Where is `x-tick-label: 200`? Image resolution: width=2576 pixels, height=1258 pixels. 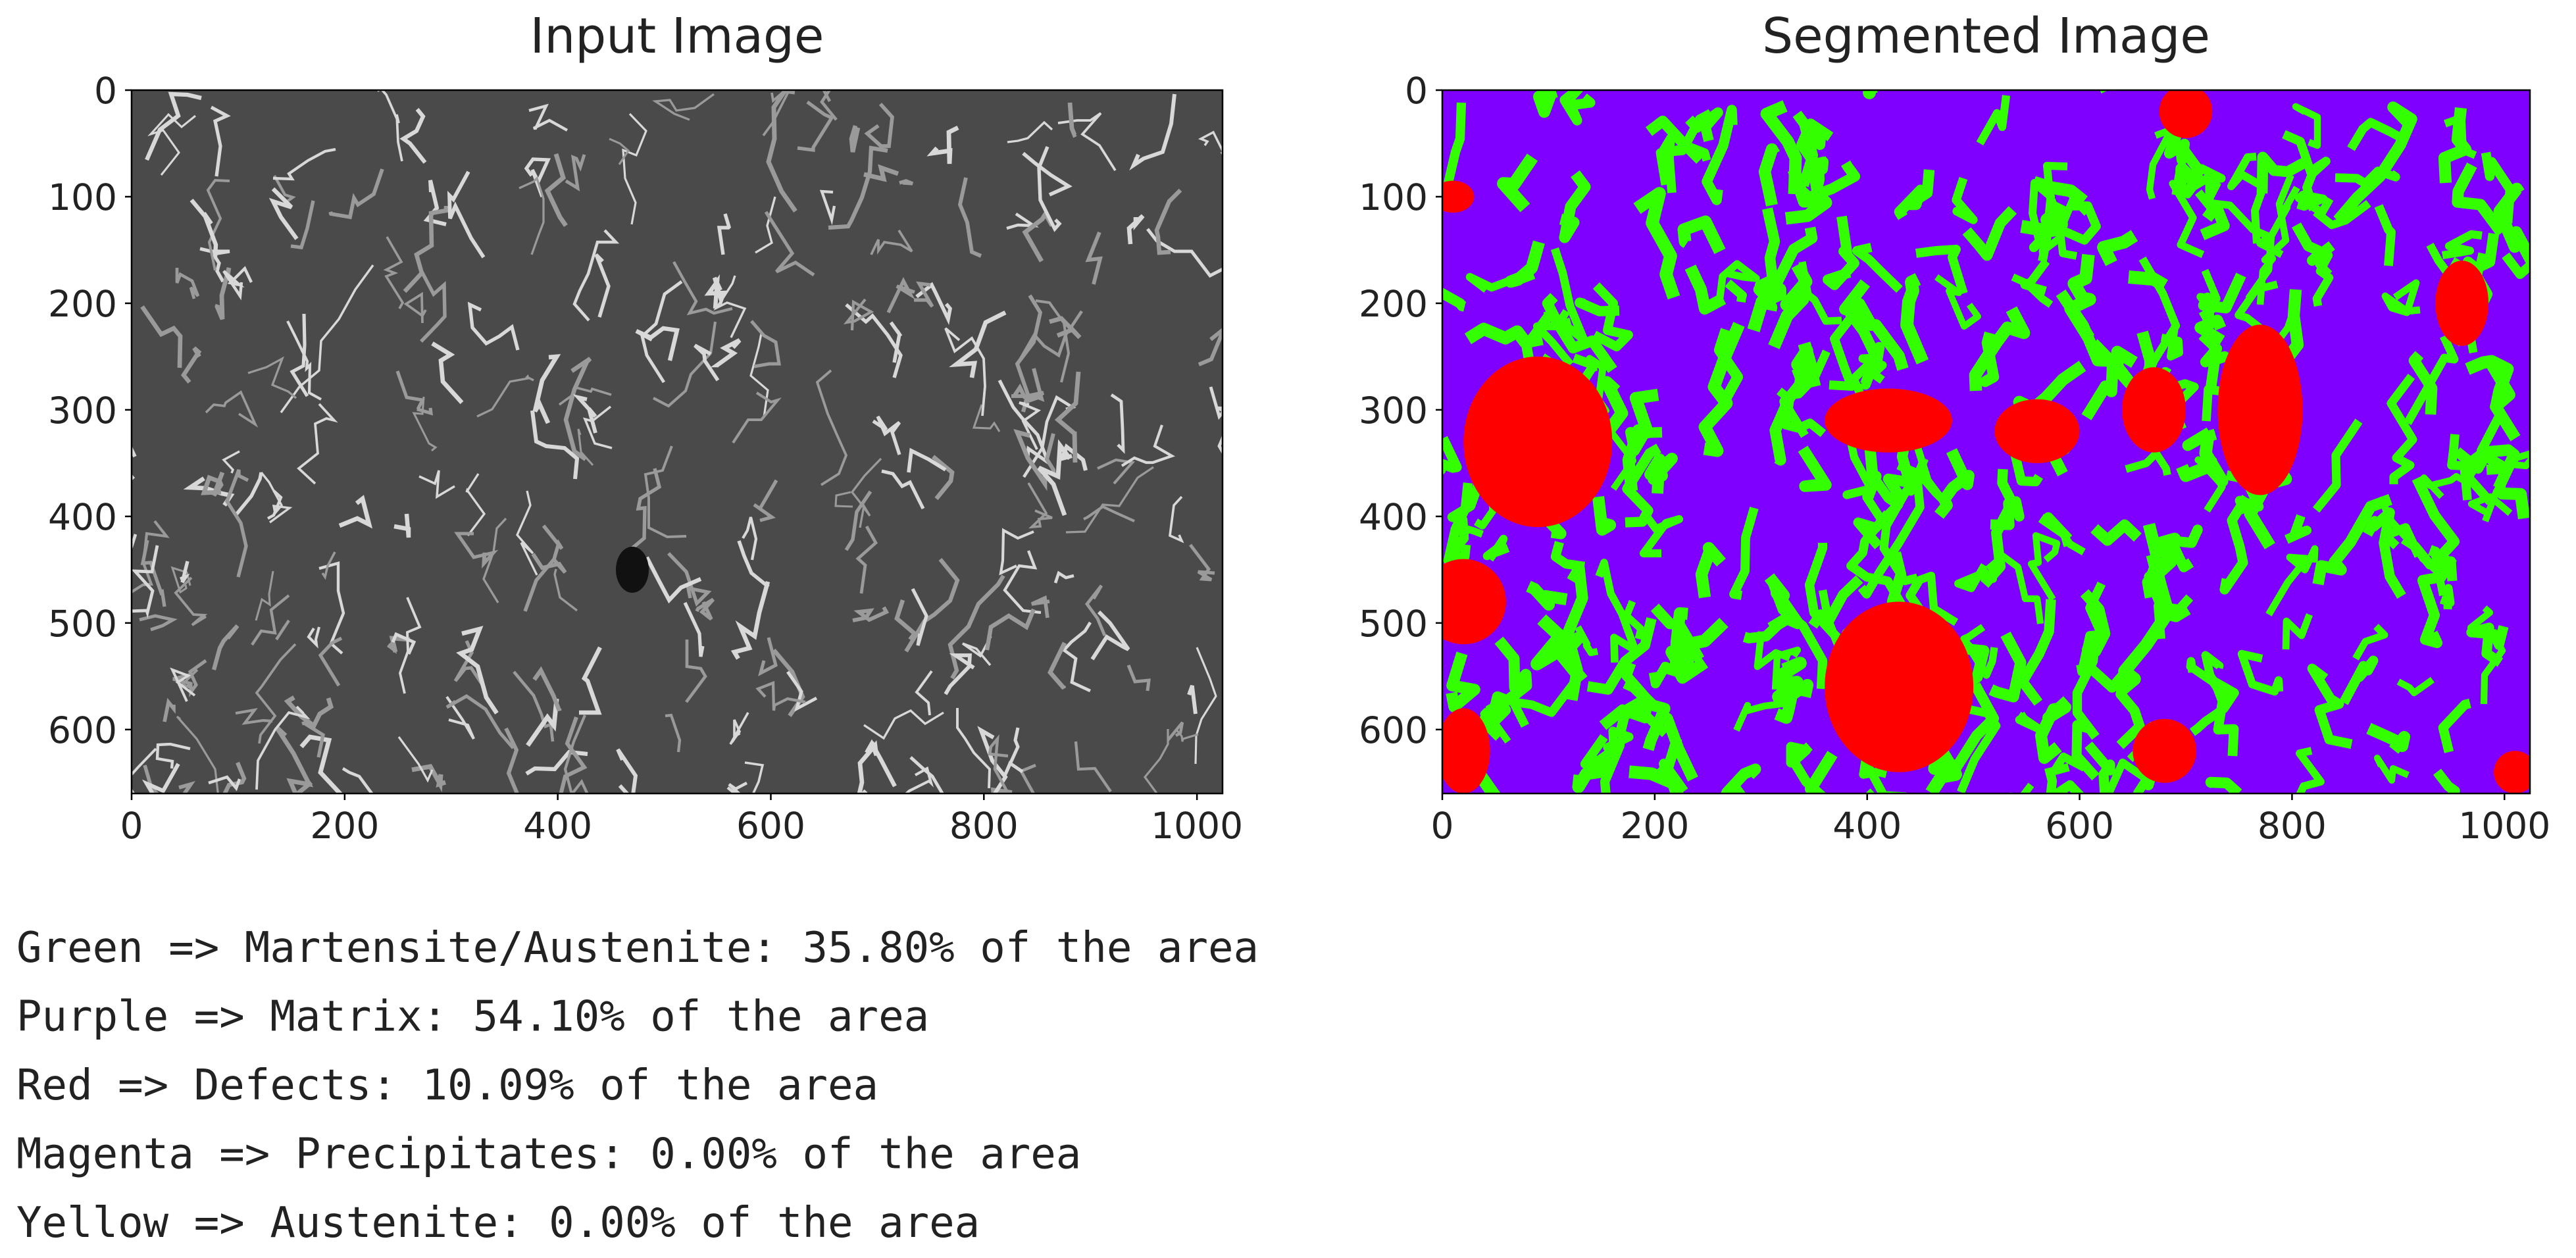
x-tick-label: 200 is located at coordinates (1655, 826).